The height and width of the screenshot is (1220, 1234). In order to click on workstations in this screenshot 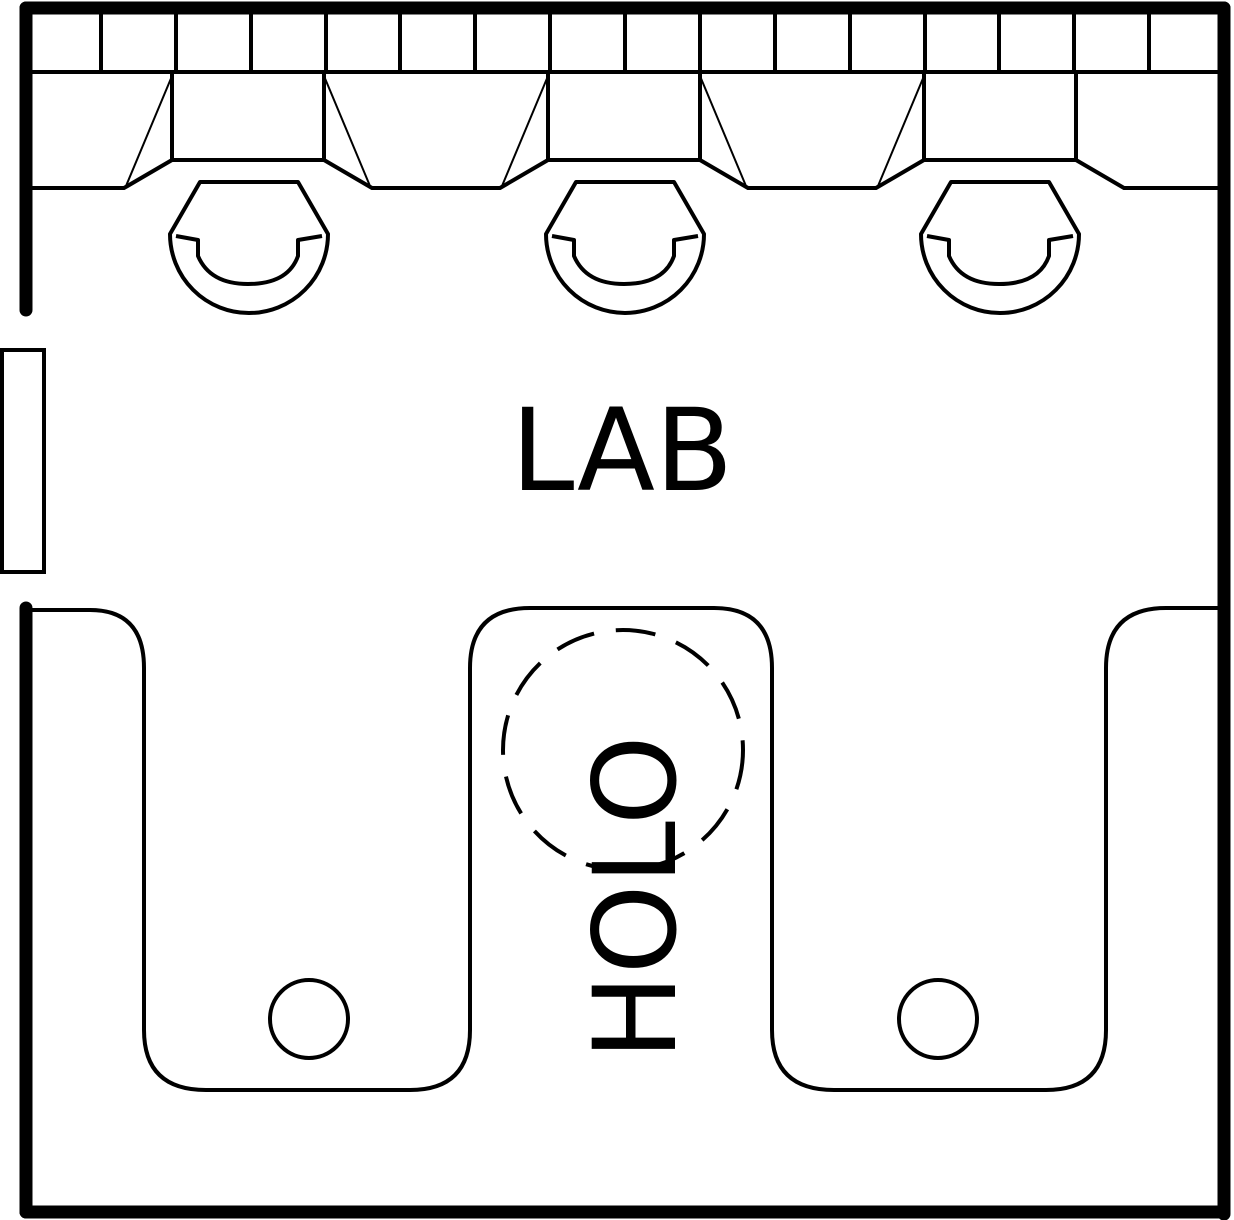, I will do `click(624, 247)`.